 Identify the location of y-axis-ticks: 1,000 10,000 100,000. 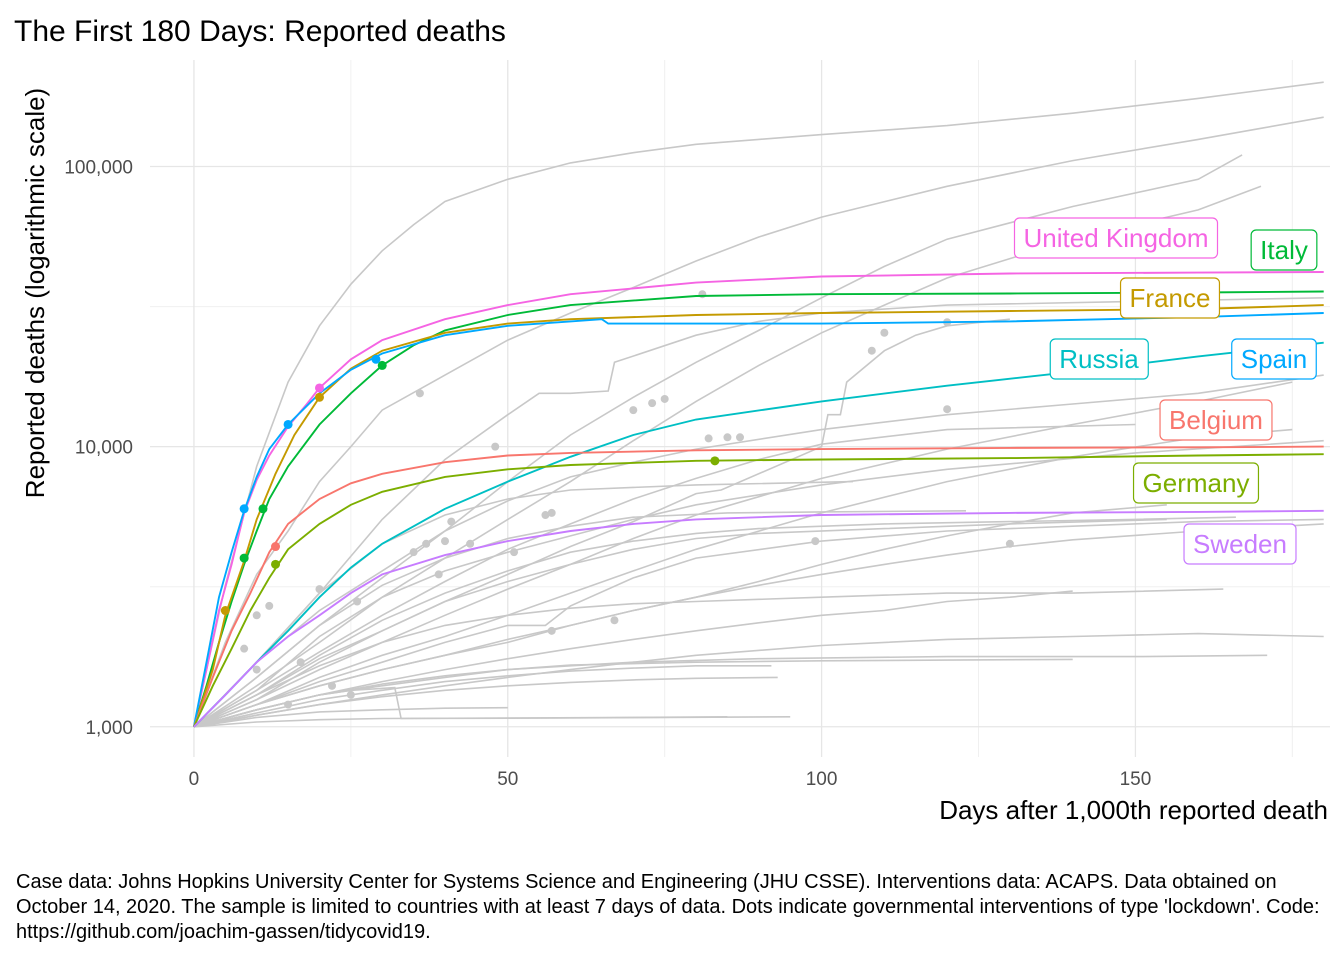
(98, 448).